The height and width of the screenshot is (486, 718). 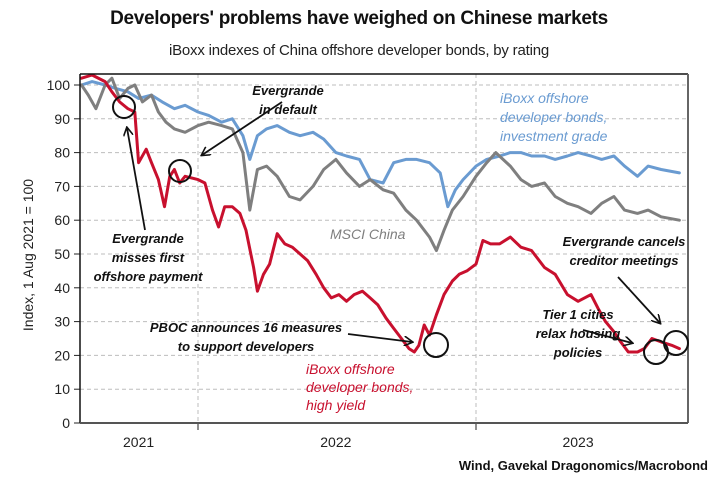 I want to click on y-tick-label: 30, so click(x=62, y=322).